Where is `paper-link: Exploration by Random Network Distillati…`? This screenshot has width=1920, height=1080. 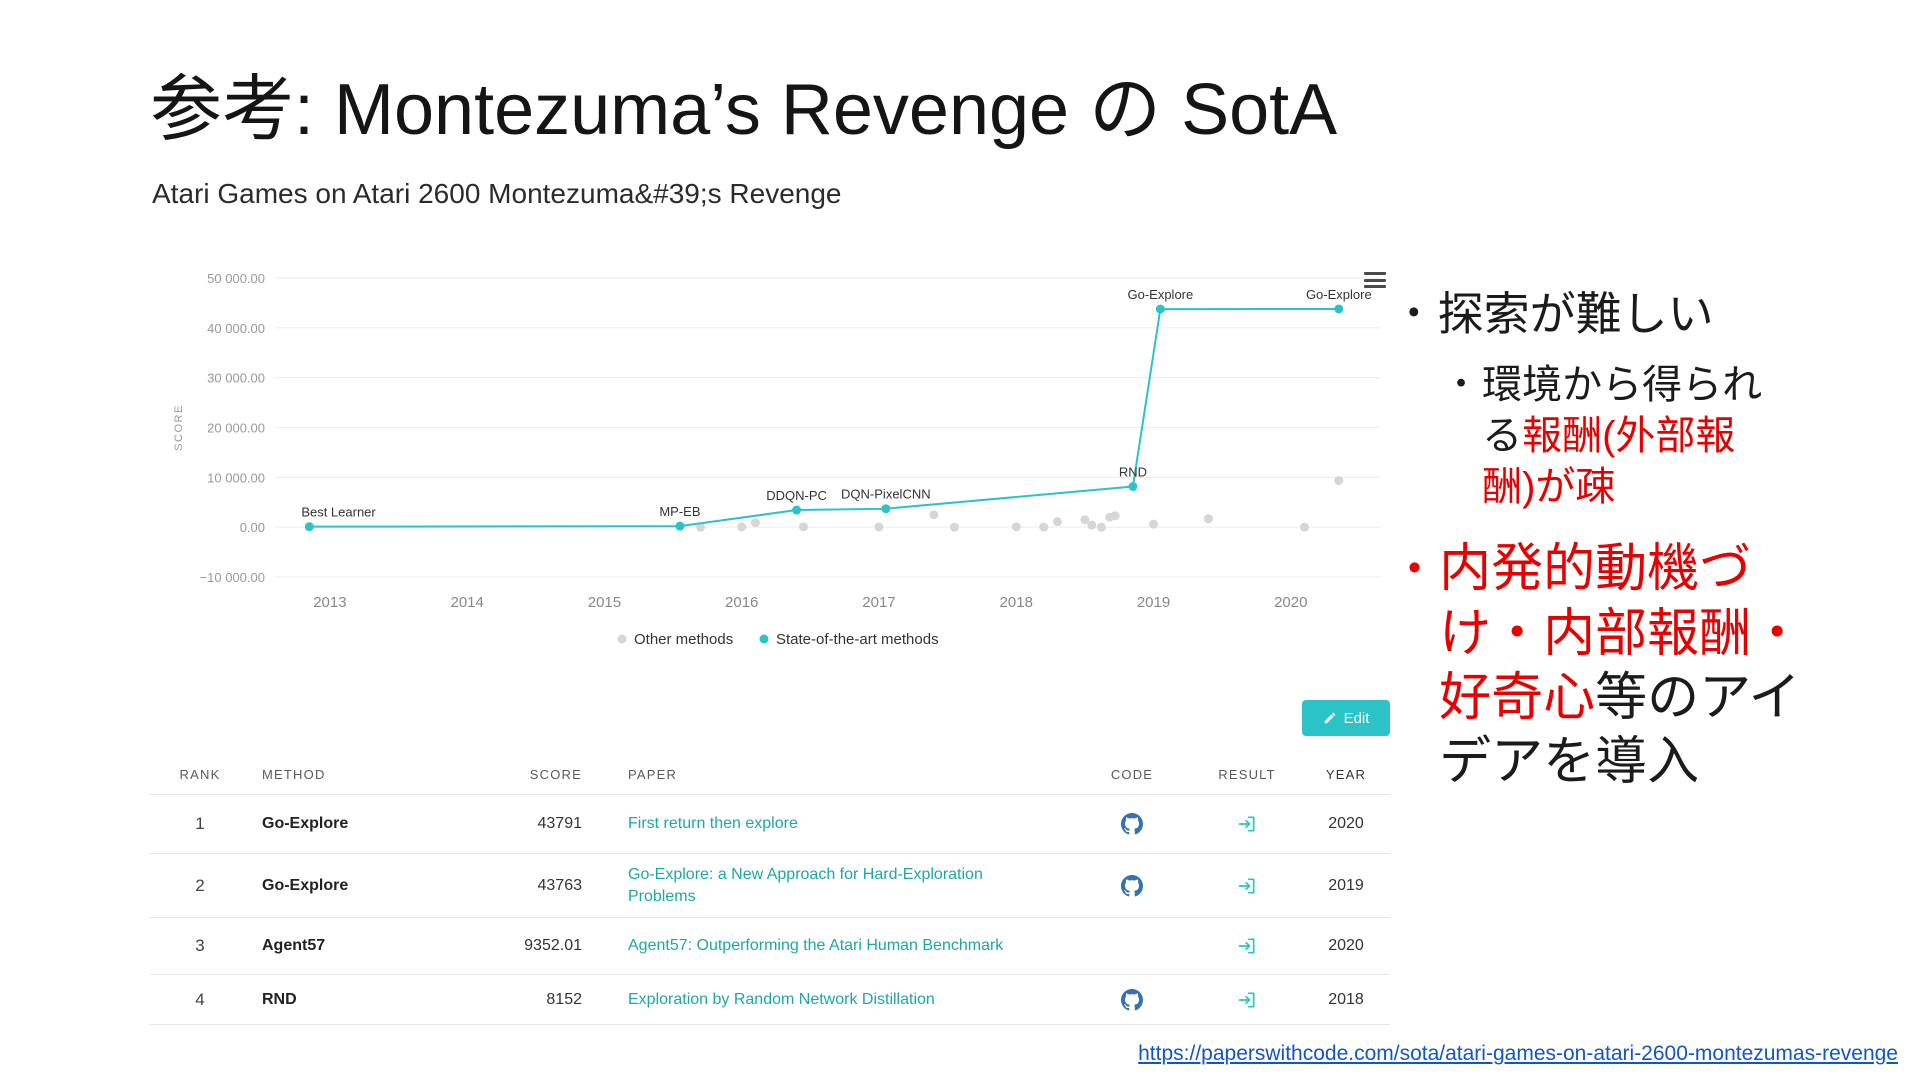
paper-link: Exploration by Random Network Distillati… is located at coordinates (781, 999).